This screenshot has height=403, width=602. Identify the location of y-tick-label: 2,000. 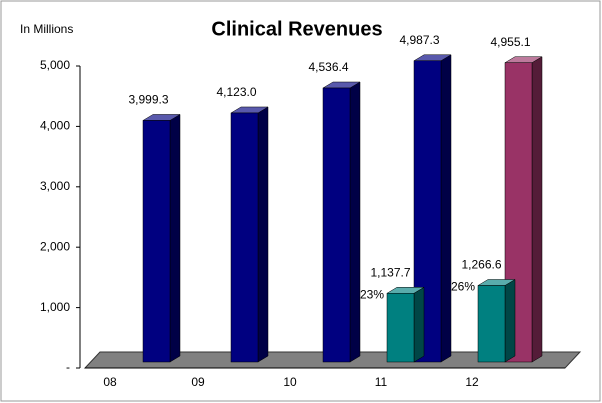
(55, 246).